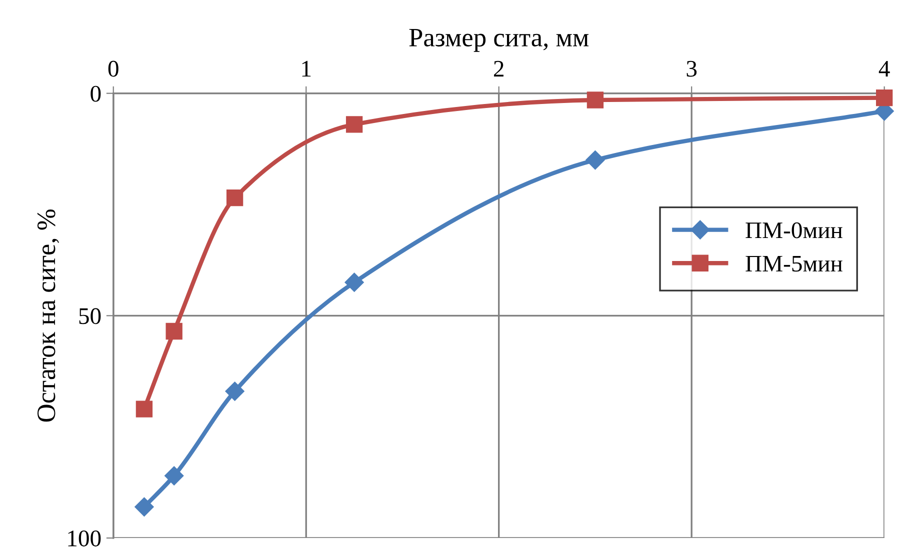 The height and width of the screenshot is (549, 907). Describe the element at coordinates (48, 316) in the screenshot. I see `y-axis-title: Остаток на сите, %` at that location.